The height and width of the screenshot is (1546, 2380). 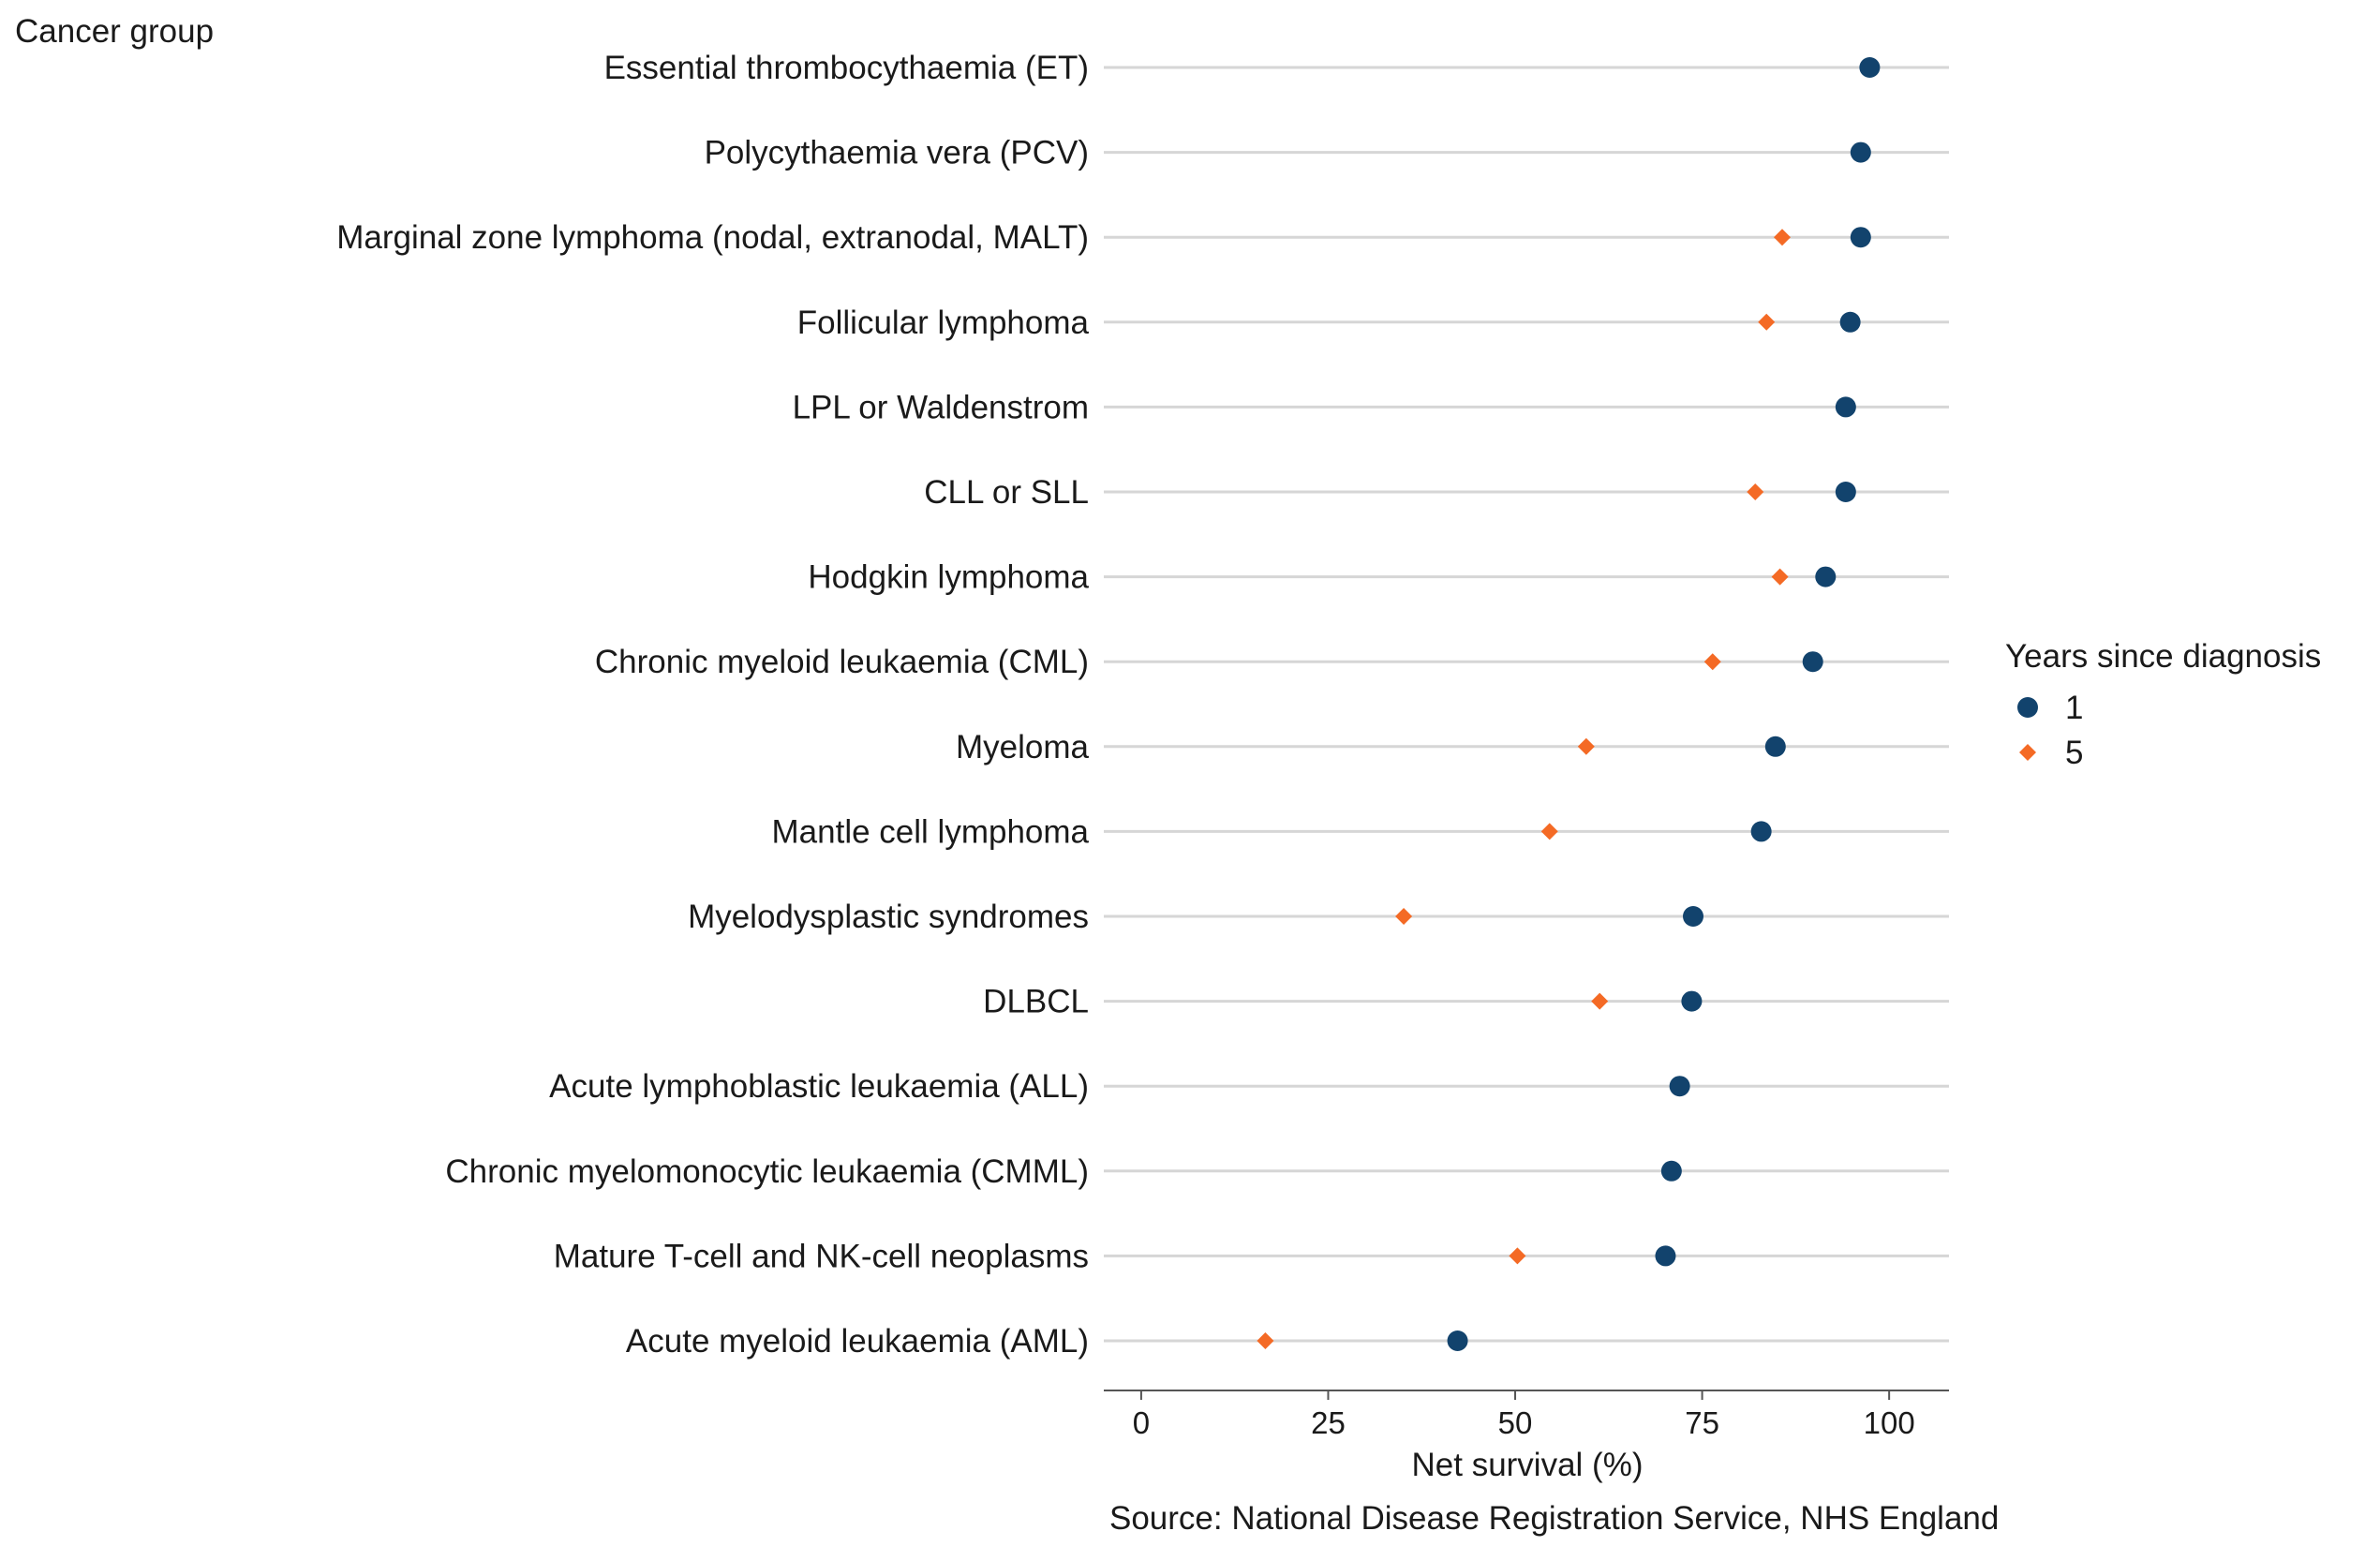 I want to click on x-axis: 0 25 50 75 100, so click(x=1526, y=1415).